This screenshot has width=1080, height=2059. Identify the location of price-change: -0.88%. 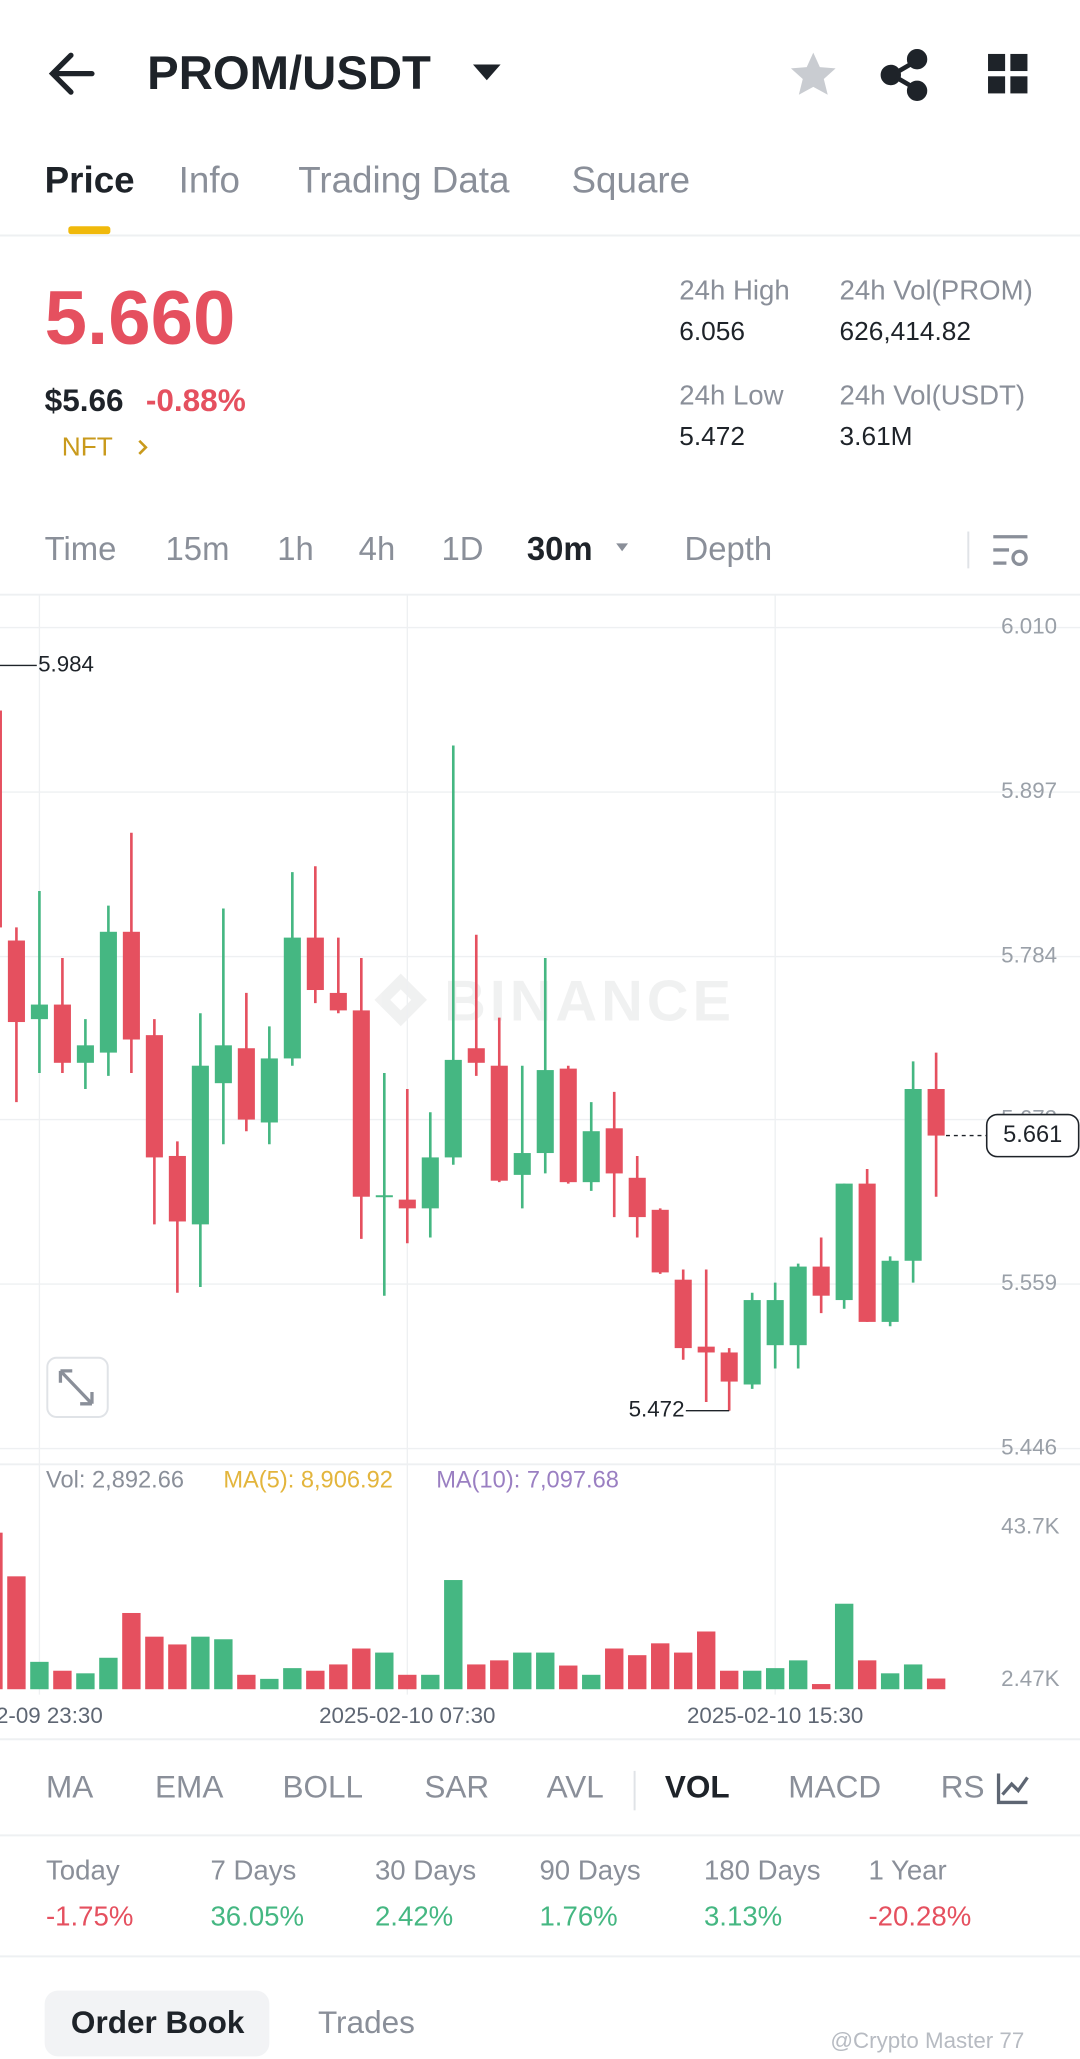
(196, 400).